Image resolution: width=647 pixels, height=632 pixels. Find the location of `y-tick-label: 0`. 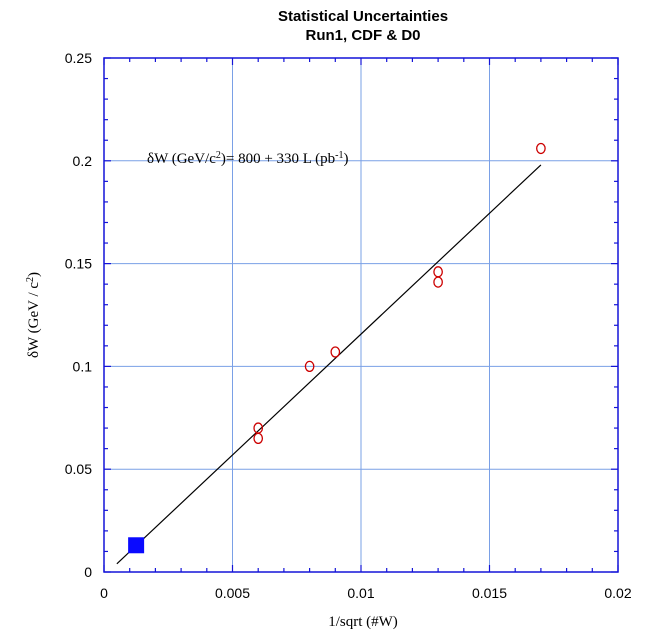

y-tick-label: 0 is located at coordinates (88, 572).